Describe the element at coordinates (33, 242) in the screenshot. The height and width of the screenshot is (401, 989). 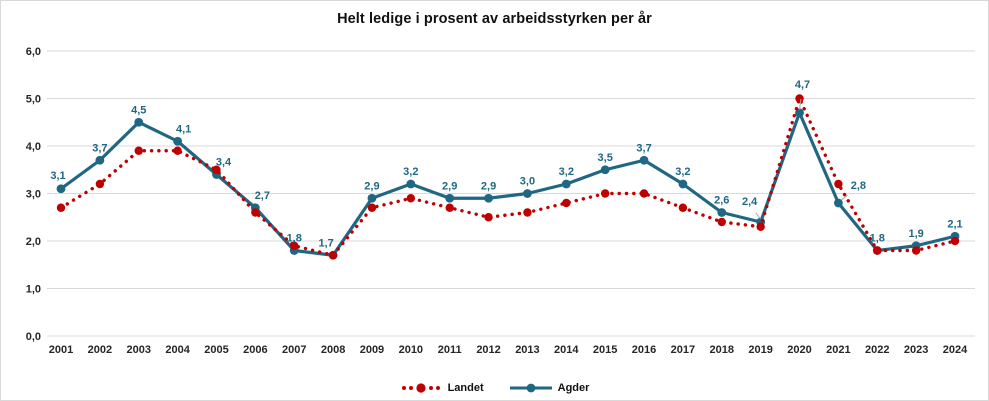
I see `y-axis-tick-label: 2,0` at that location.